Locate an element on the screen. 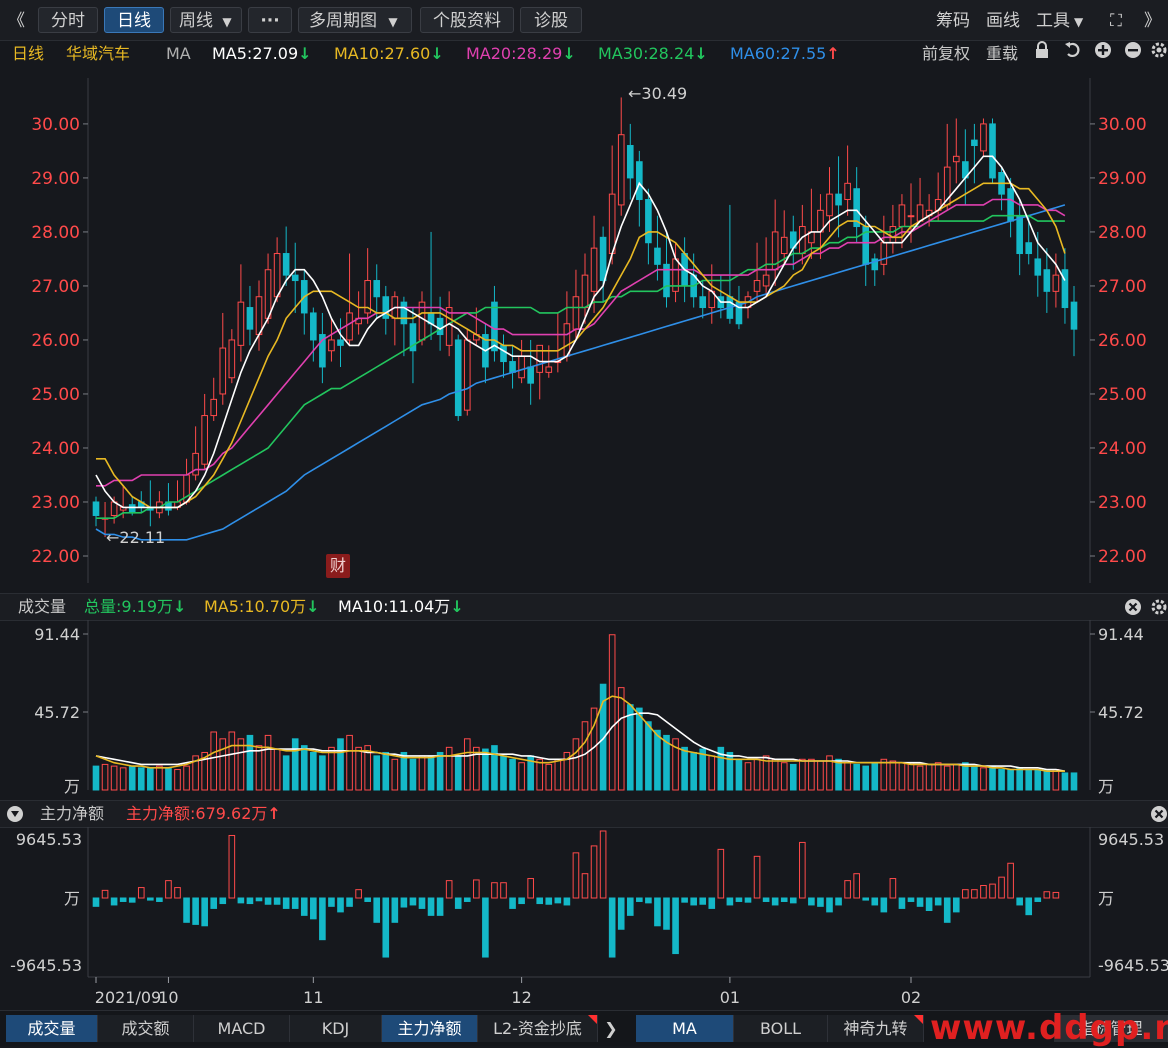  huaxian-button: 画线 is located at coordinates (1003, 21).